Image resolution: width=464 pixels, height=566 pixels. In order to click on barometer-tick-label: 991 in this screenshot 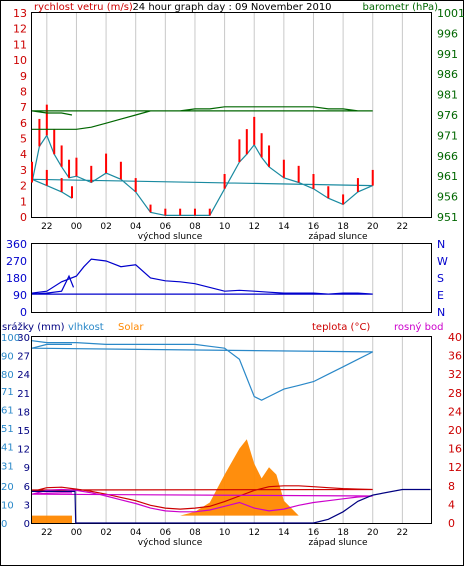, I will do `click(447, 54)`.